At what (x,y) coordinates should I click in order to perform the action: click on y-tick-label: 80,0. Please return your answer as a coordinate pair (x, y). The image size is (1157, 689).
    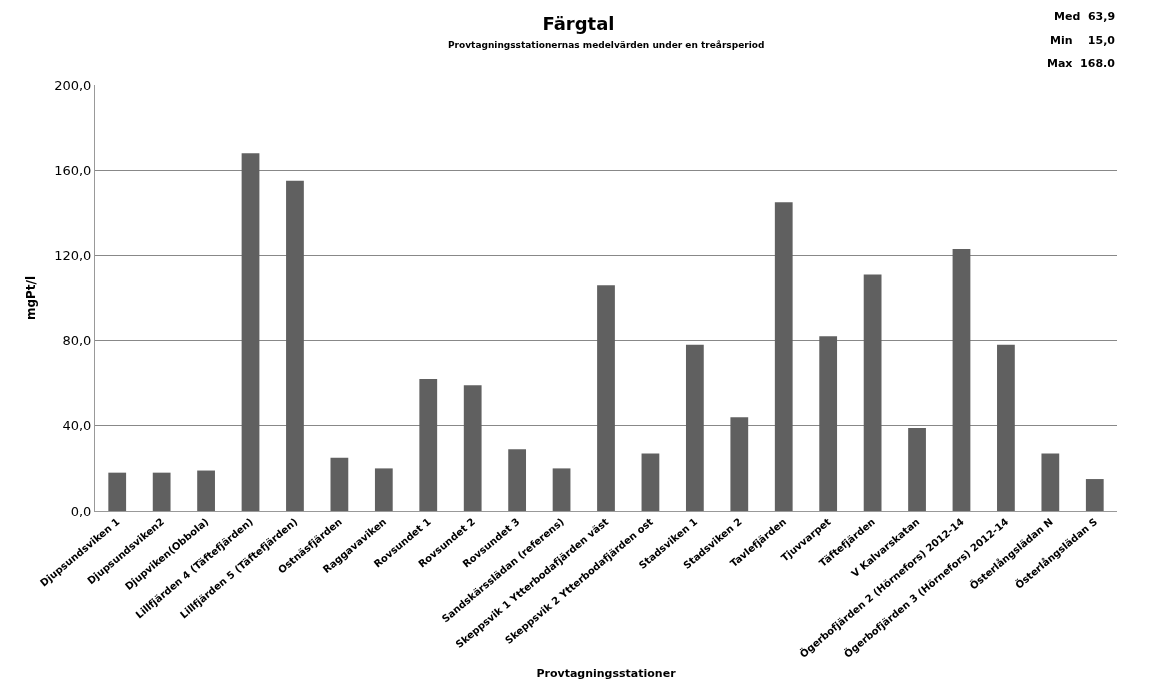
    Looking at the image, I should click on (77, 341).